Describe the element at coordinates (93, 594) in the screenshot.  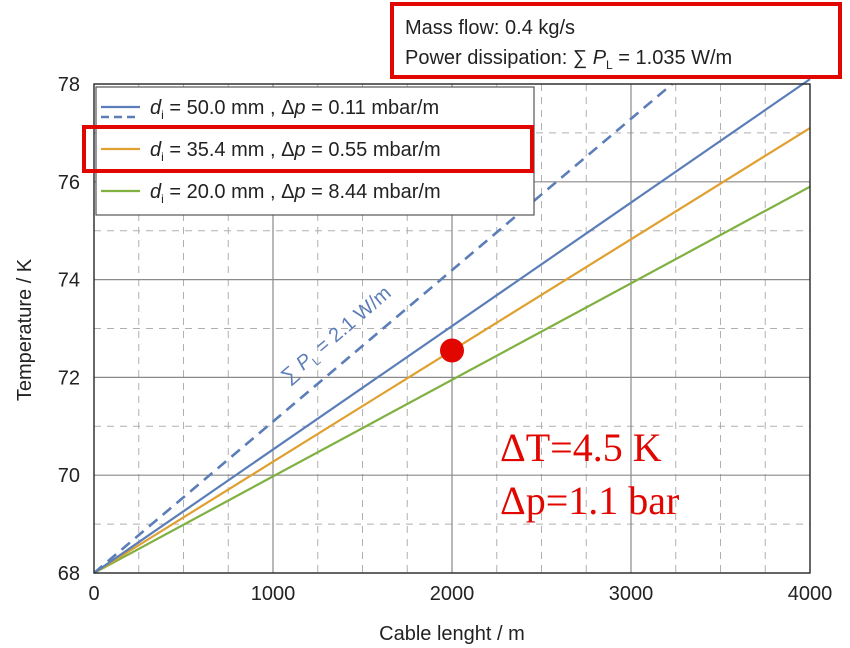
I see `x-tick-label: 0` at that location.